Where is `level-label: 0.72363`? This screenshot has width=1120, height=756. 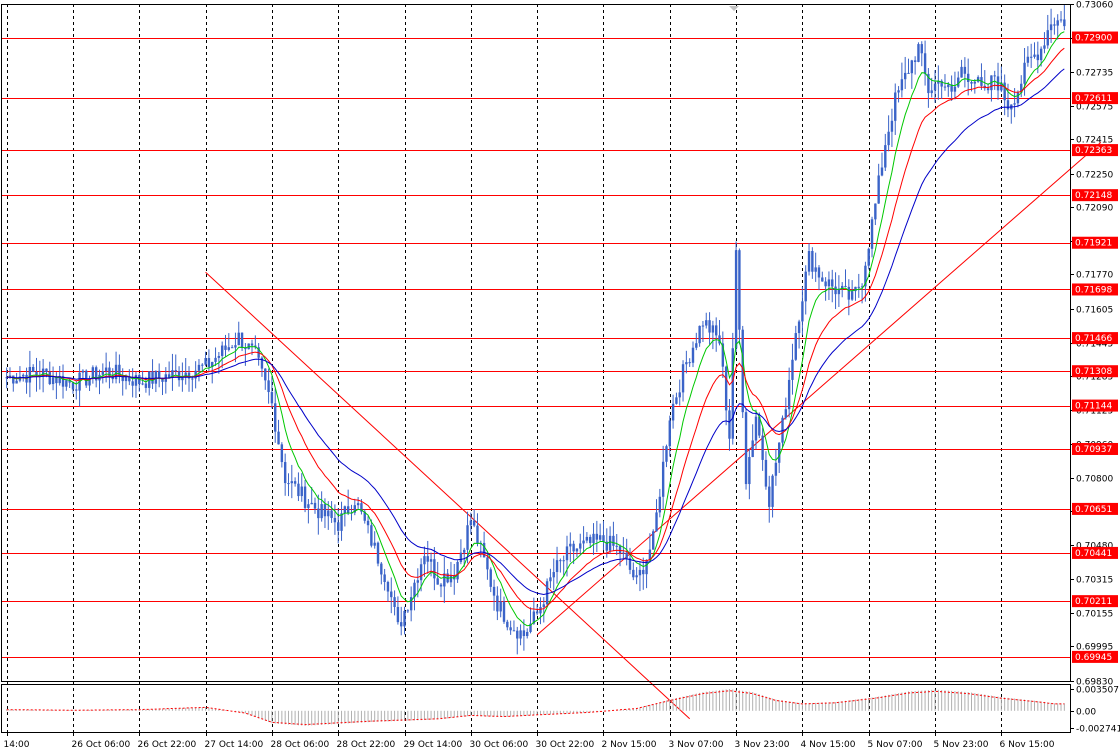
level-label: 0.72363 is located at coordinates (1093, 151).